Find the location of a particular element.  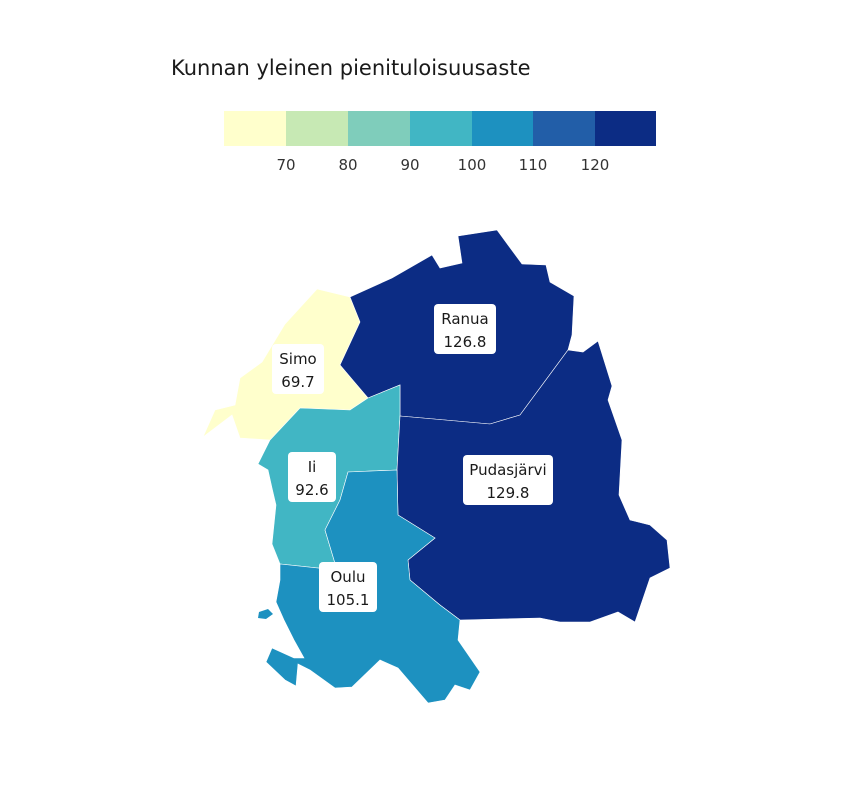

label-ranua: Ranua 126.8 is located at coordinates (465, 329).